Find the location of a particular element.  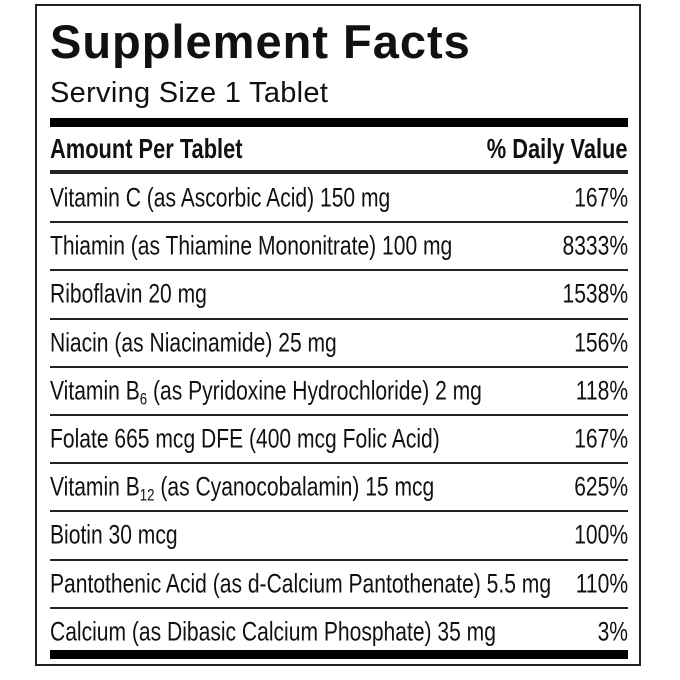

nutrient-label: Riboflavin 20 mg is located at coordinates (128, 293).